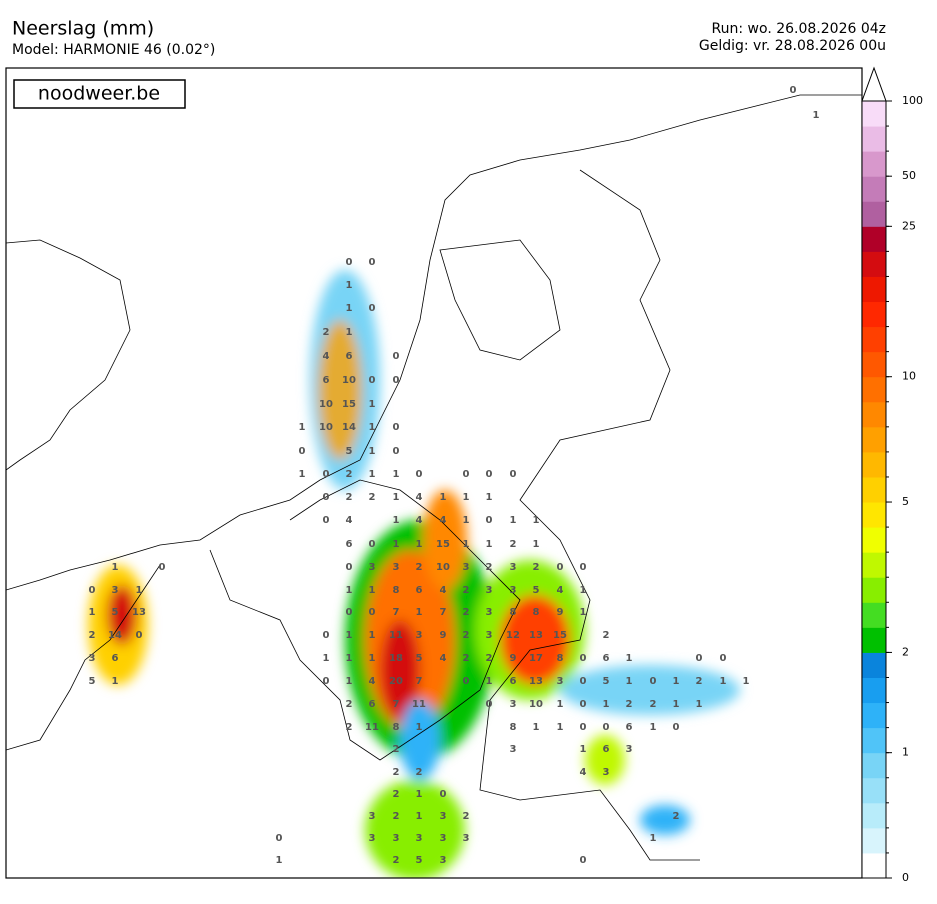  Describe the element at coordinates (905, 752) in the screenshot. I see `colorbar-tick-label: 1` at that location.